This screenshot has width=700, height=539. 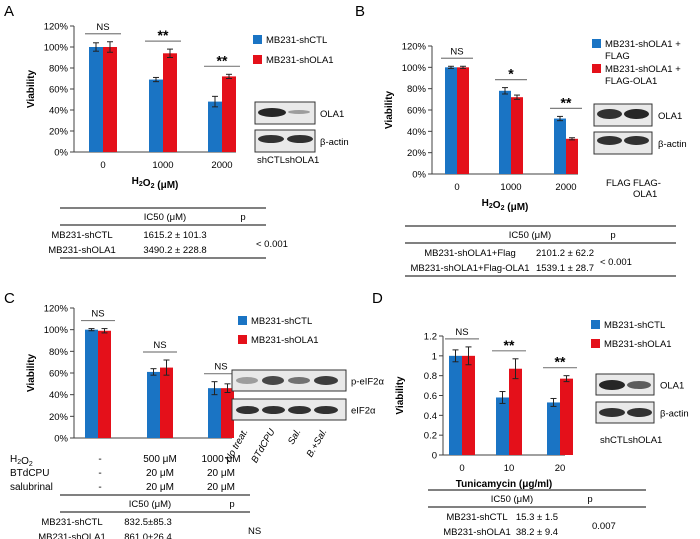 I want to click on panel-letter: C, so click(x=9, y=298).